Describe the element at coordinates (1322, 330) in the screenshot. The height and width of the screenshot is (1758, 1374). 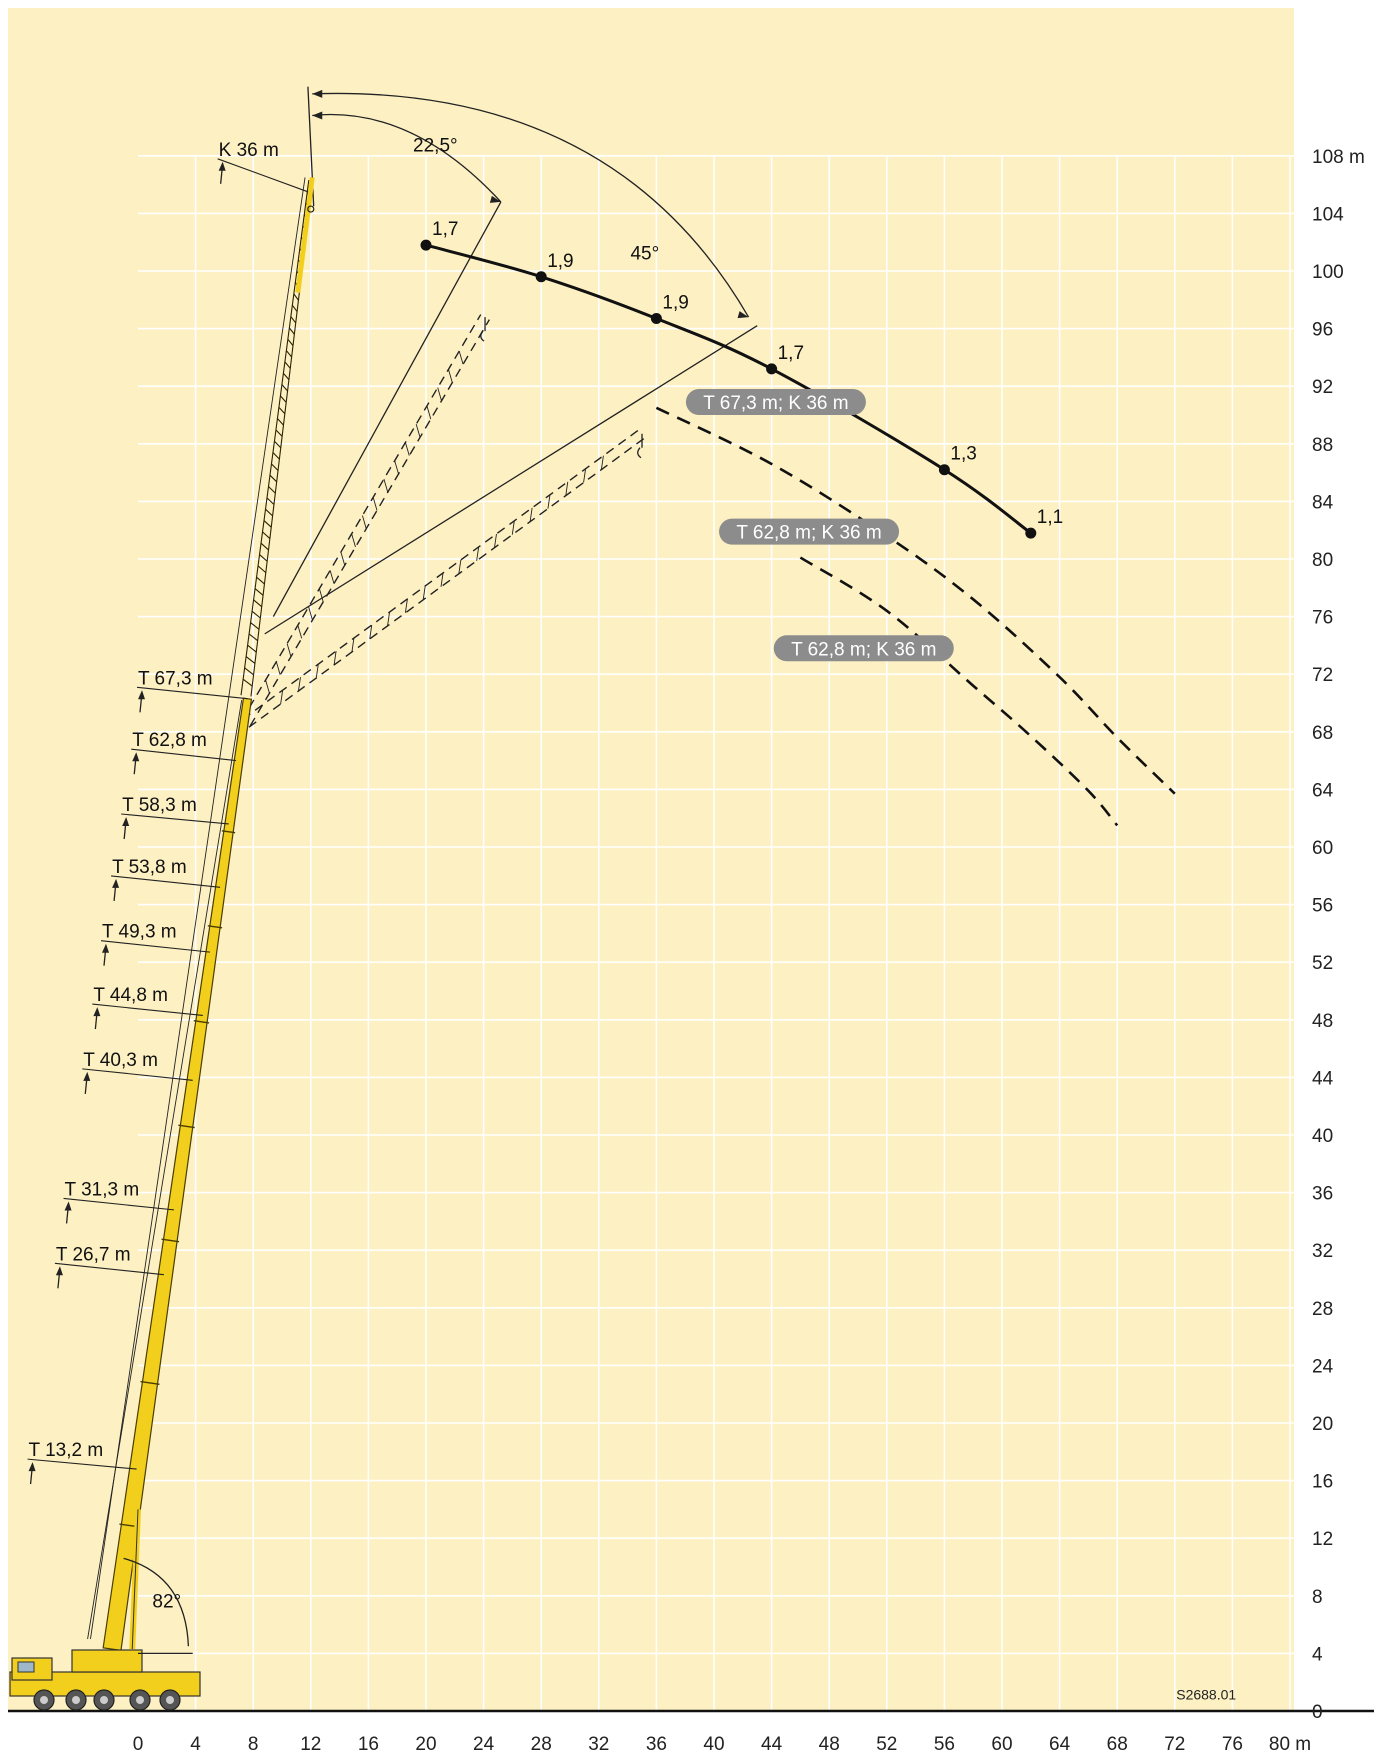
I see `y-tick-label: 96` at that location.